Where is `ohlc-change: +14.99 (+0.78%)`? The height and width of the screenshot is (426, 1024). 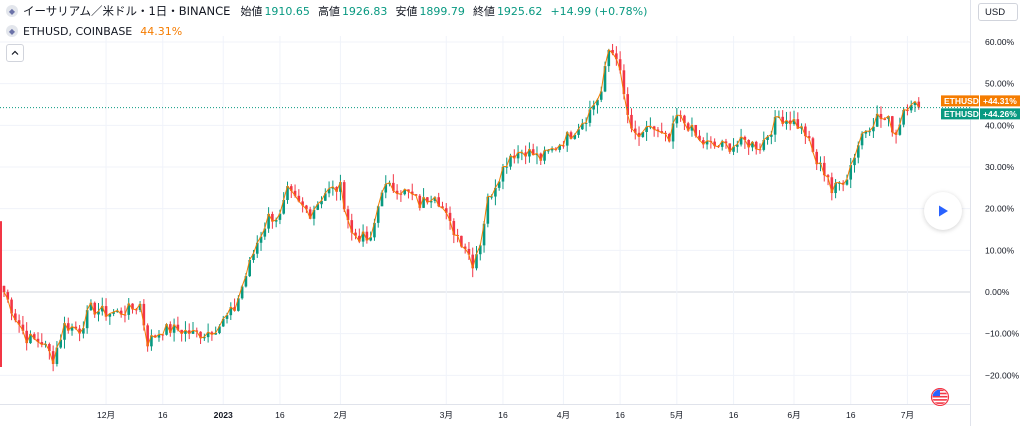 ohlc-change: +14.99 (+0.78%) is located at coordinates (599, 11).